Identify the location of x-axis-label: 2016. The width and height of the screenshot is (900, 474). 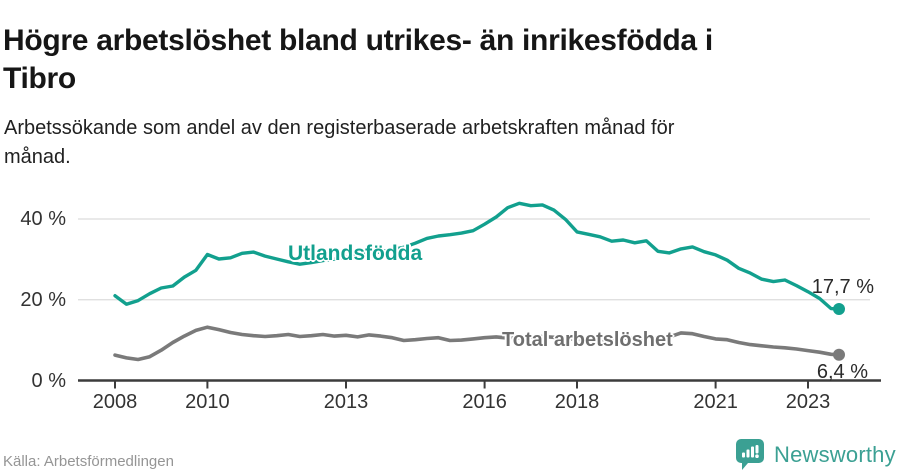
(484, 402).